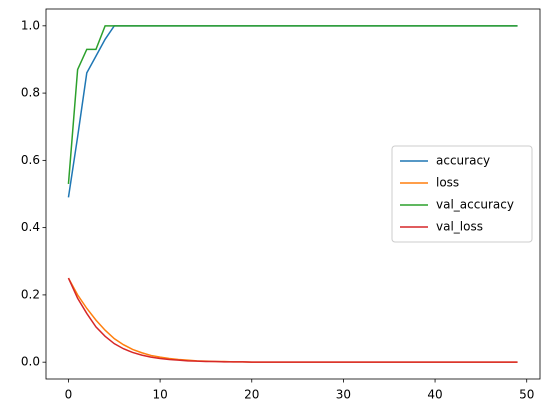 The width and height of the screenshot is (547, 413). Describe the element at coordinates (434, 395) in the screenshot. I see `x-tick-label: 40` at that location.